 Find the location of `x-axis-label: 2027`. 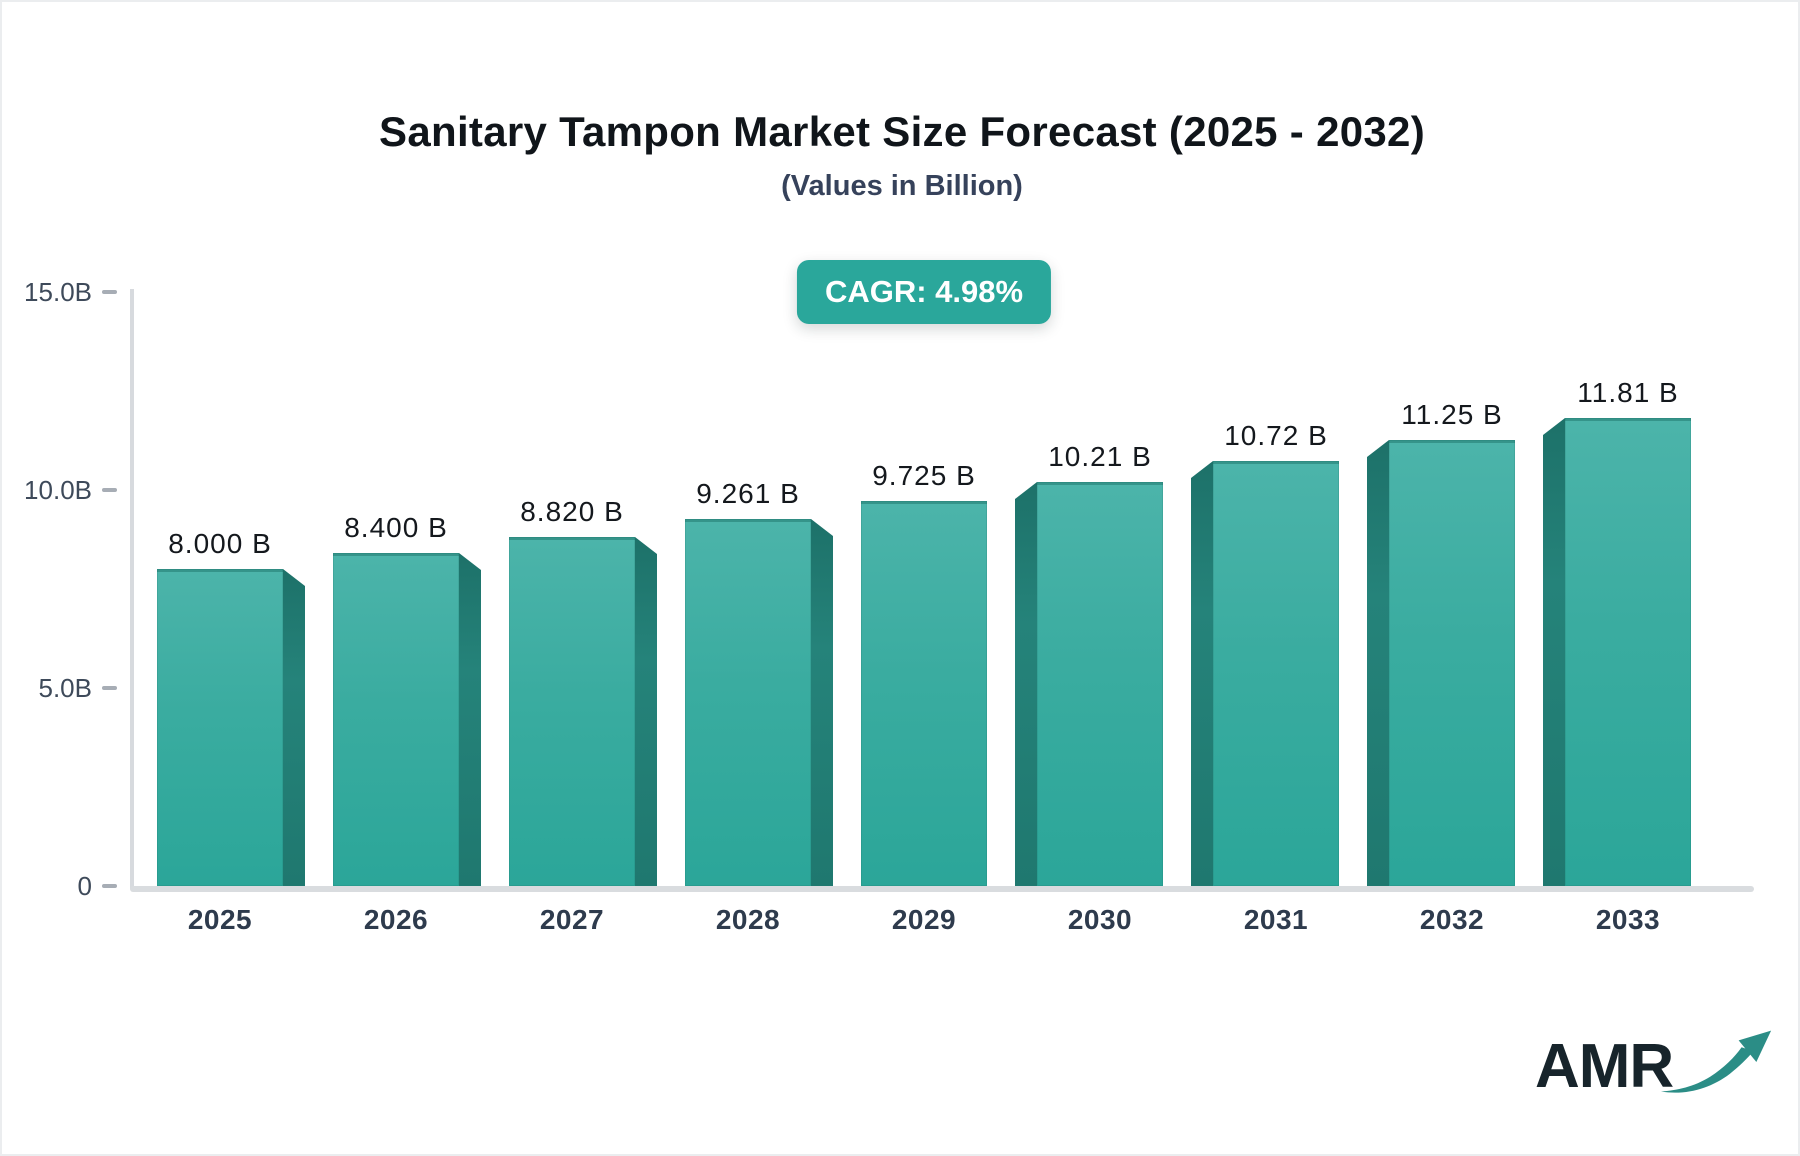

x-axis-label: 2027 is located at coordinates (572, 919).